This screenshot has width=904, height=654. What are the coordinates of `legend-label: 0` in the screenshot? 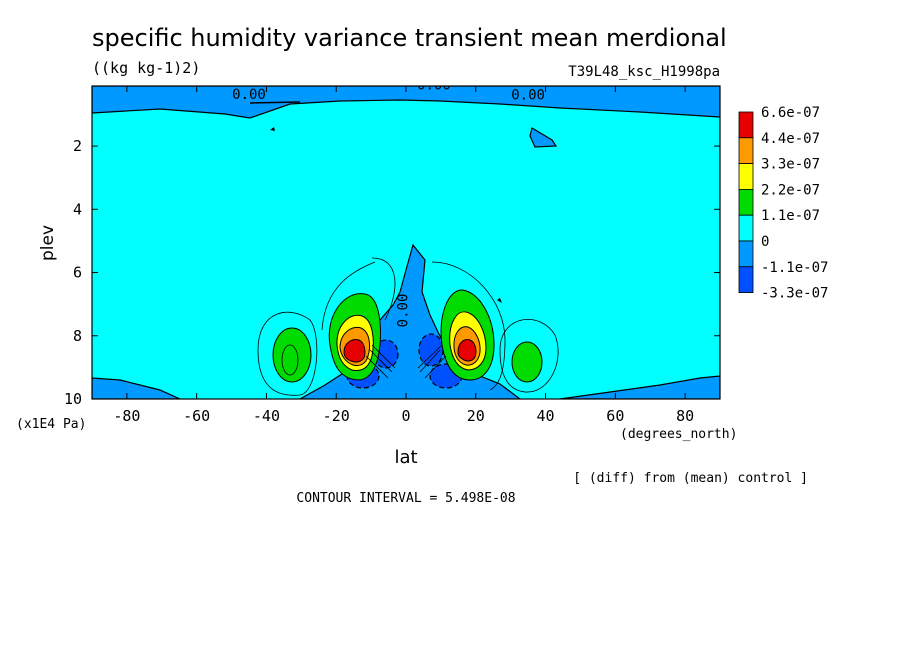 It's located at (765, 242).